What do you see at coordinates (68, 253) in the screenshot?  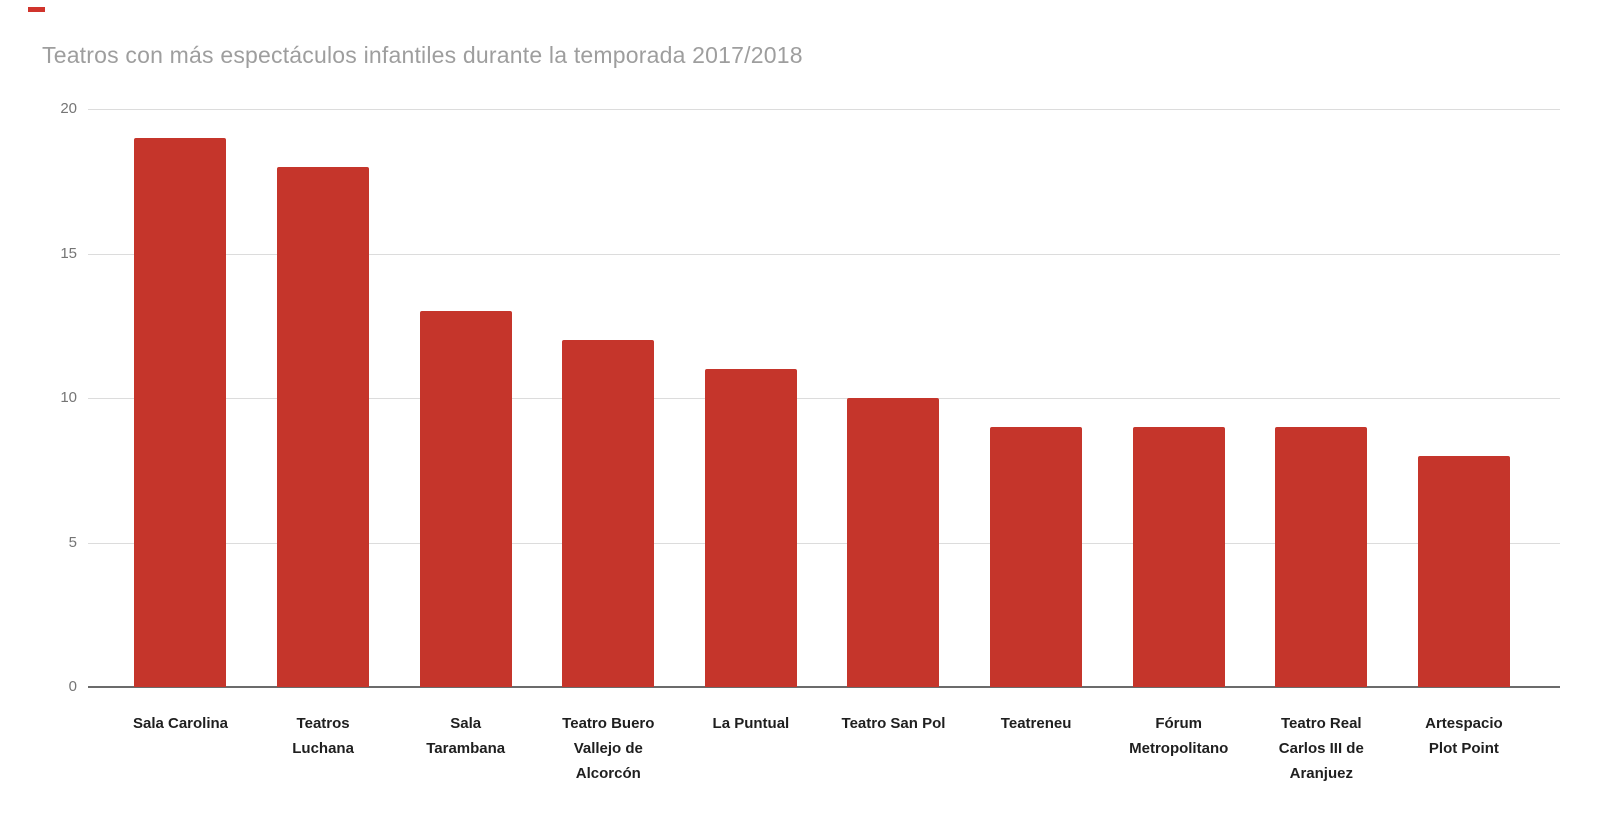 I see `y-axis-tick-label: 15` at bounding box center [68, 253].